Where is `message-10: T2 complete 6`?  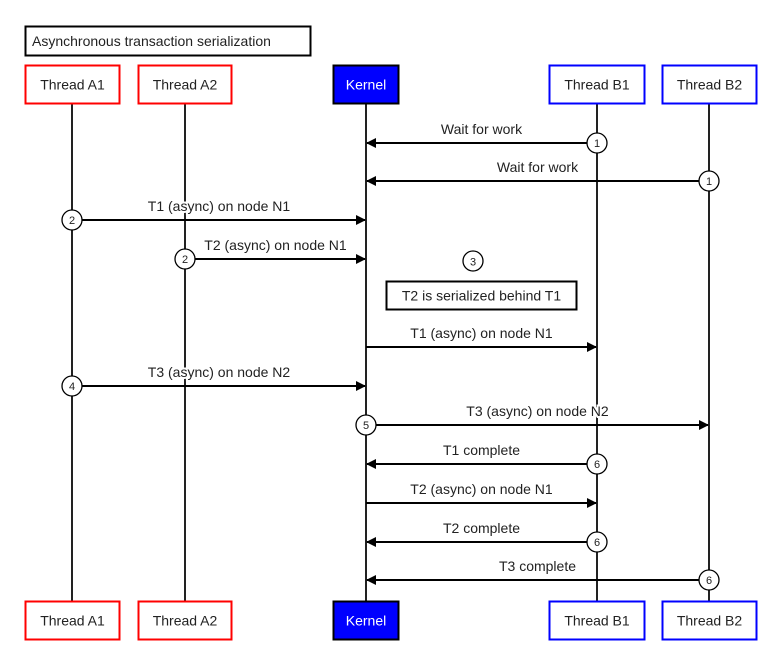 message-10: T2 complete 6 is located at coordinates (487, 535).